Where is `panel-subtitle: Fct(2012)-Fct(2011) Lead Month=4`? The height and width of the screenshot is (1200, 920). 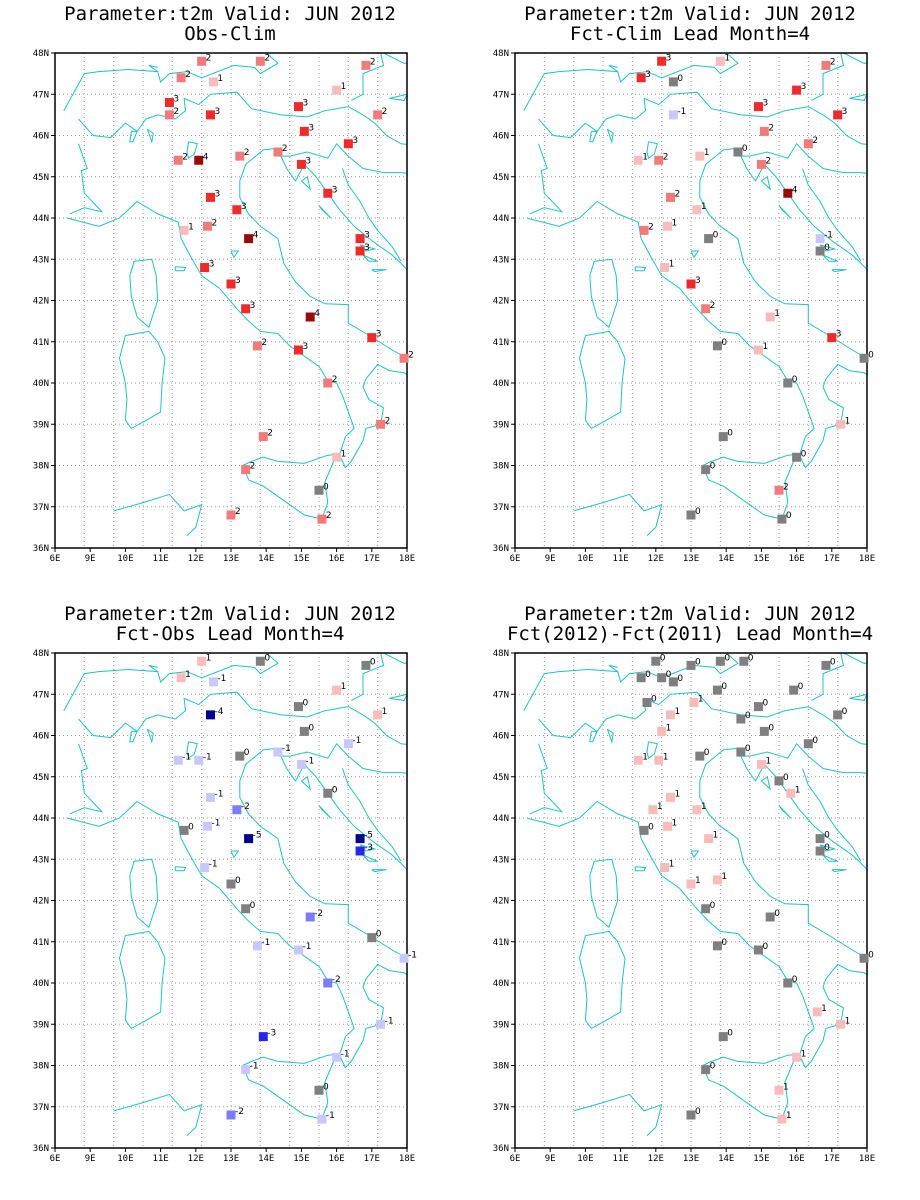 panel-subtitle: Fct(2012)-Fct(2011) Lead Month=4 is located at coordinates (690, 634).